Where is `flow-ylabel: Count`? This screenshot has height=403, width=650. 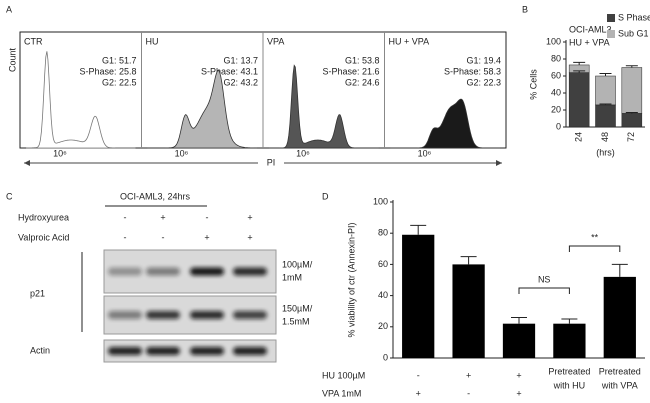 flow-ylabel: Count is located at coordinates (12, 60).